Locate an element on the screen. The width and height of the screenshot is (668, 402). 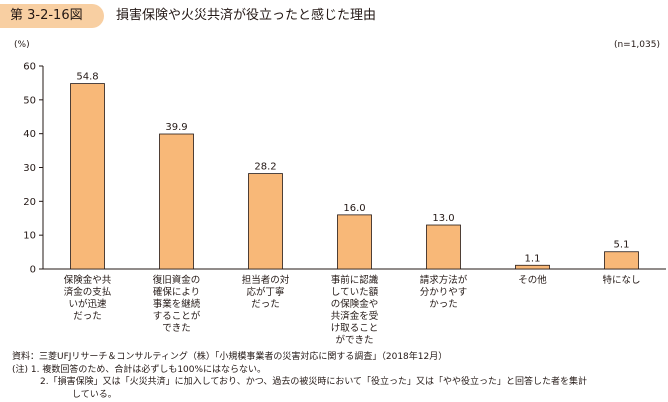
x-category-label: 保険金や共済金の支払いが迅速だった is located at coordinates (88, 298).